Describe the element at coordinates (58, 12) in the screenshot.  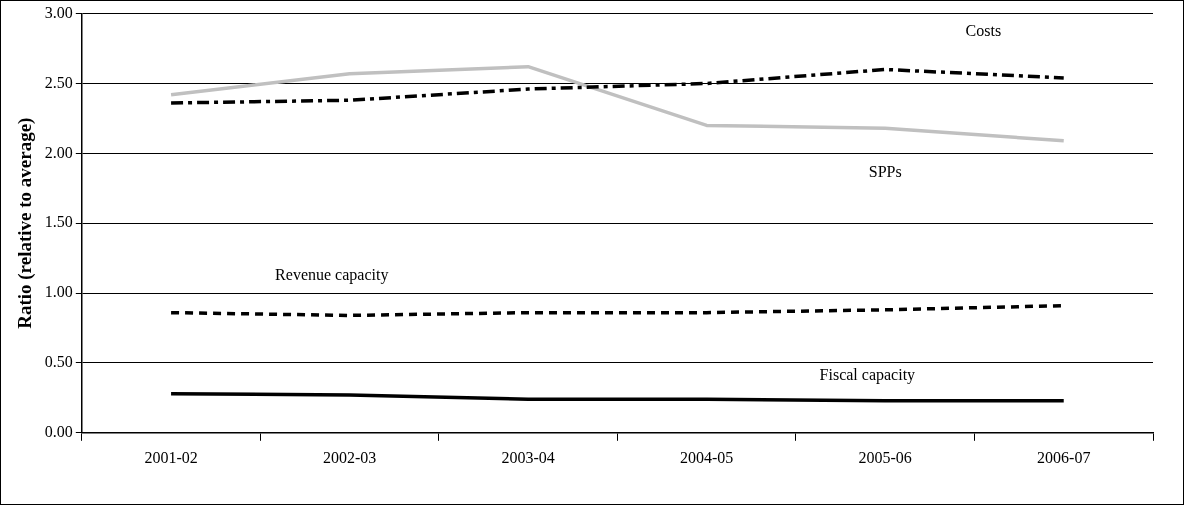
I see `y-tick-label: 3.00` at that location.